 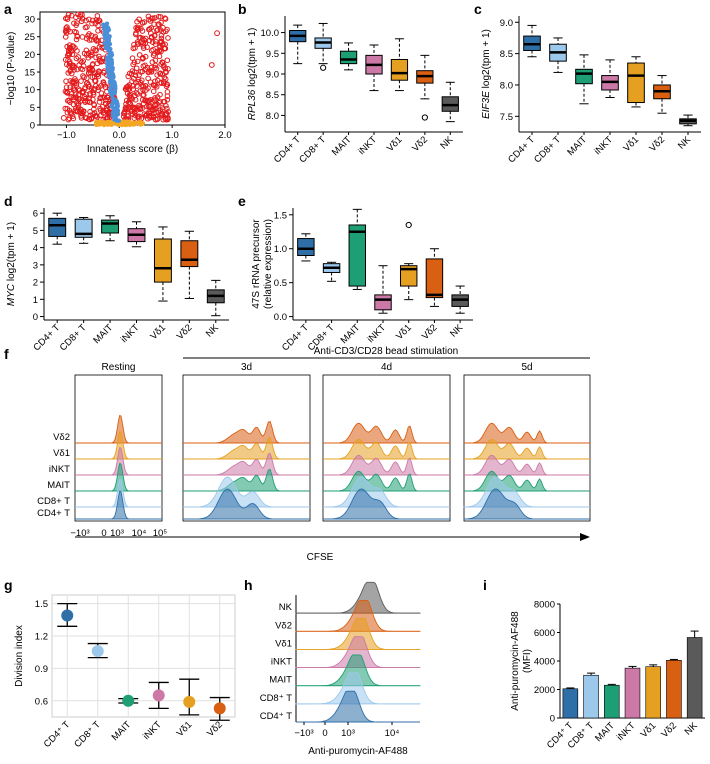 I want to click on x-tick-label: CD4+ T, so click(x=521, y=149).